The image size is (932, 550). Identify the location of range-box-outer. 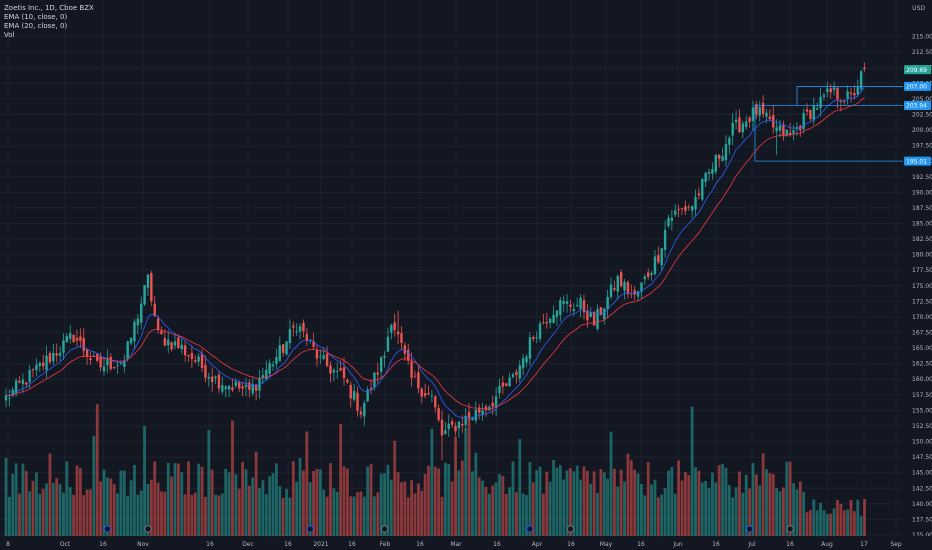
(828, 133).